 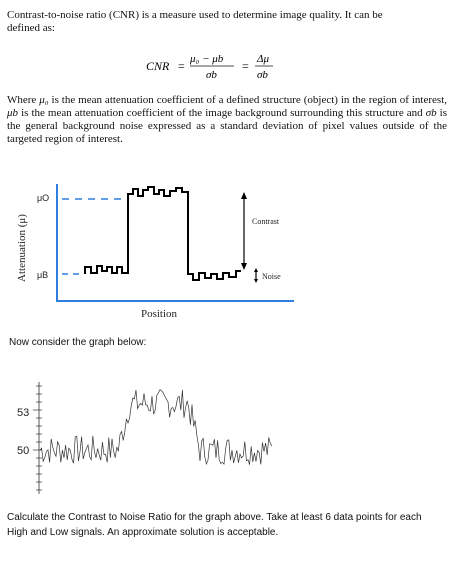 What do you see at coordinates (23, 413) in the screenshot?
I see `y-tick-label-53: 53` at bounding box center [23, 413].